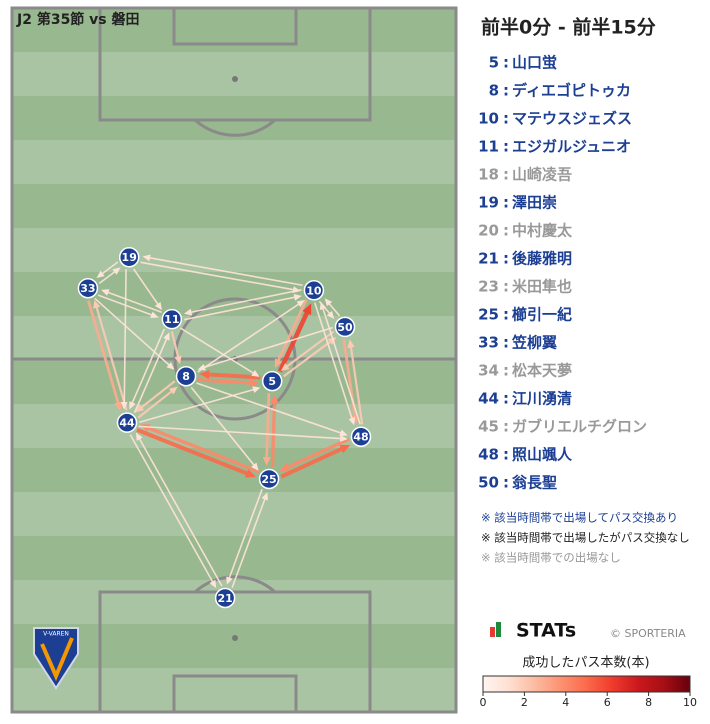 The height and width of the screenshot is (724, 710). What do you see at coordinates (572, 119) in the screenshot?
I see `player-name: マテウスジェズス` at bounding box center [572, 119].